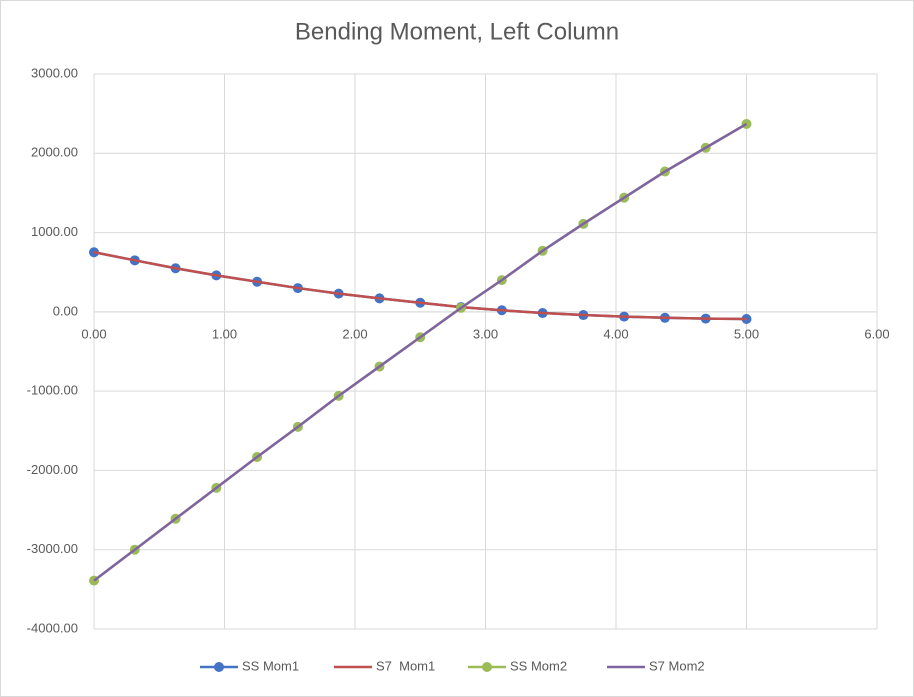 Image resolution: width=914 pixels, height=697 pixels. I want to click on y-tick-label: 1000.00, so click(54, 231).